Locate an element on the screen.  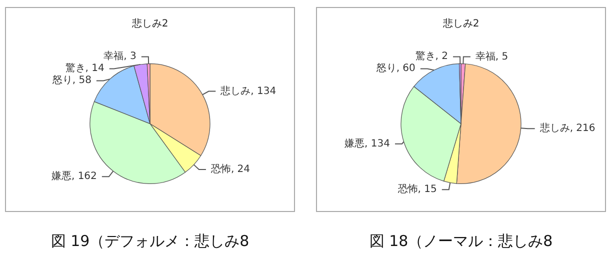
caption: 図 19（デフォルメ：悲しみ8 is located at coordinates (150, 241).